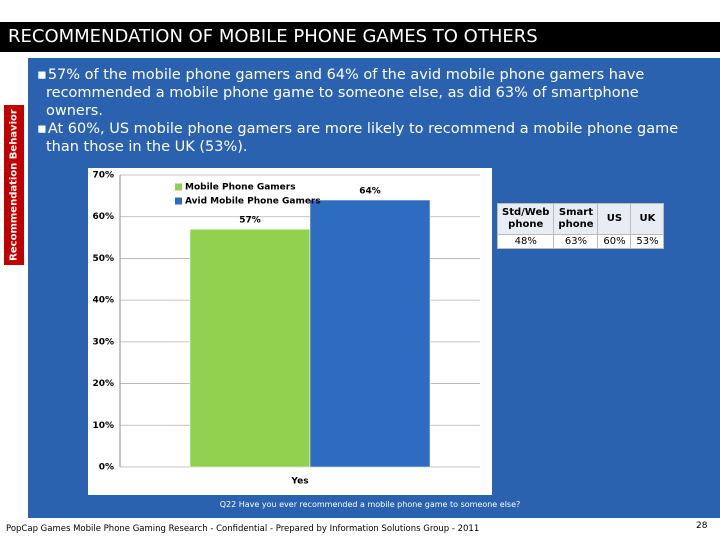 The image size is (720, 540). Describe the element at coordinates (370, 192) in the screenshot. I see `value-label: 64%` at that location.